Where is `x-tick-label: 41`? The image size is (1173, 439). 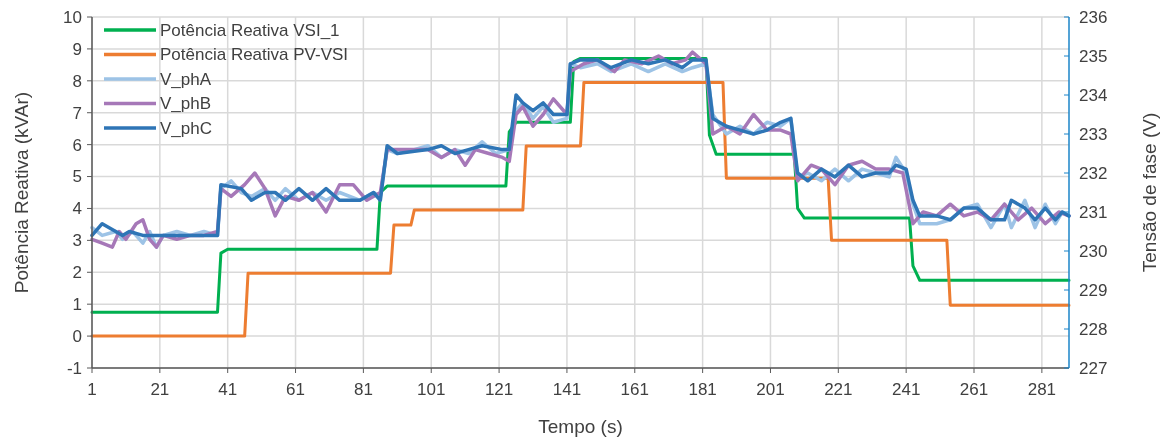 x-tick-label: 41 is located at coordinates (228, 389).